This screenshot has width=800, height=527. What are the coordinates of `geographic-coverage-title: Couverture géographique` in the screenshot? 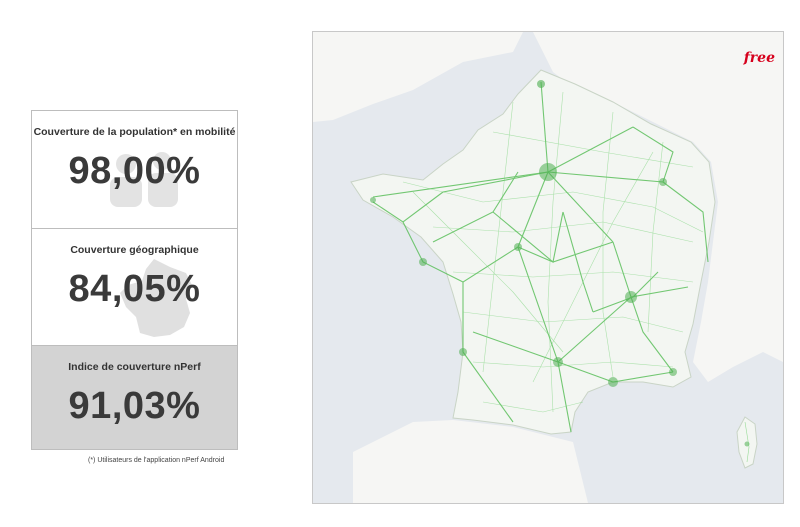 It's located at (134, 250).